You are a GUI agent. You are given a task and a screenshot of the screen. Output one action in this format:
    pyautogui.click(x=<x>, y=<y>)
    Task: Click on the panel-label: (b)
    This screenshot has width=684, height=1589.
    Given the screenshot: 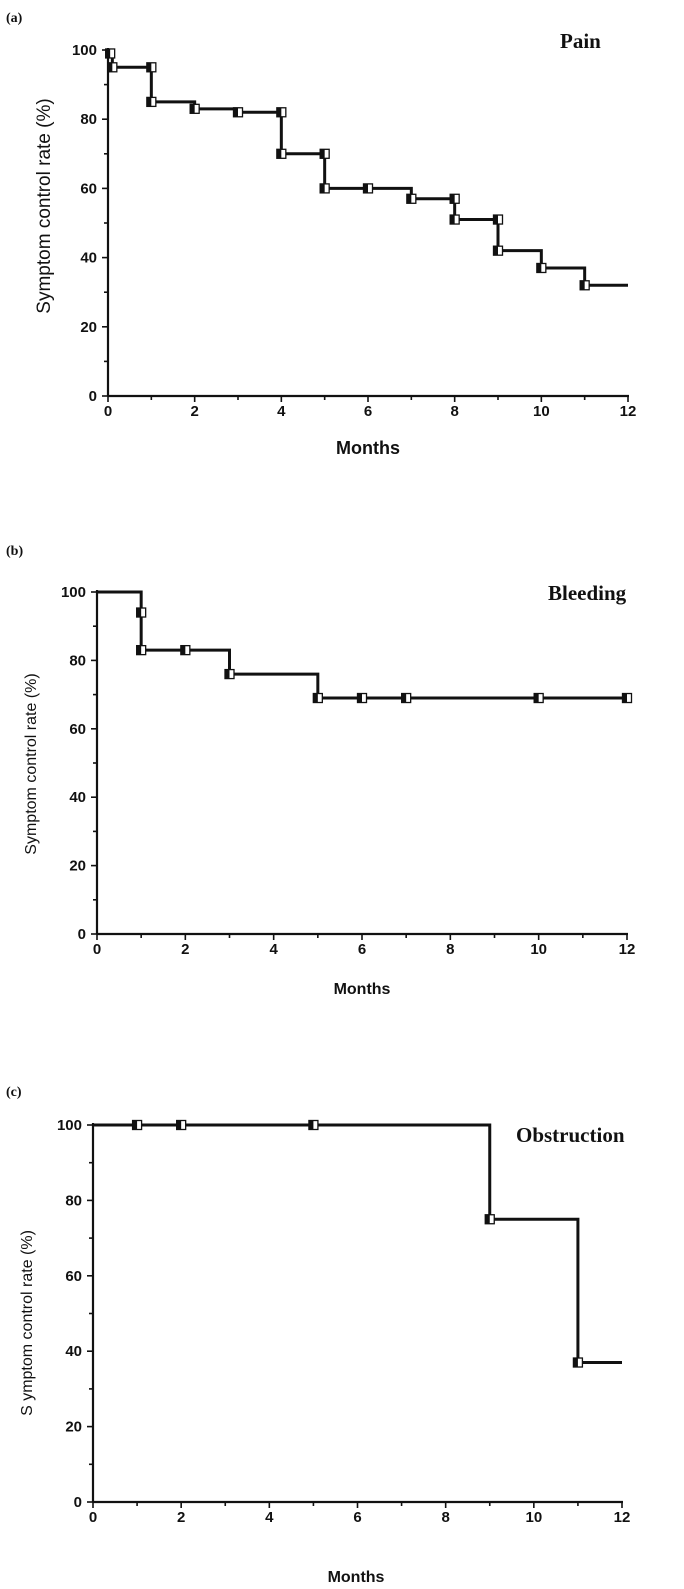 What is the action you would take?
    pyautogui.click(x=14, y=551)
    